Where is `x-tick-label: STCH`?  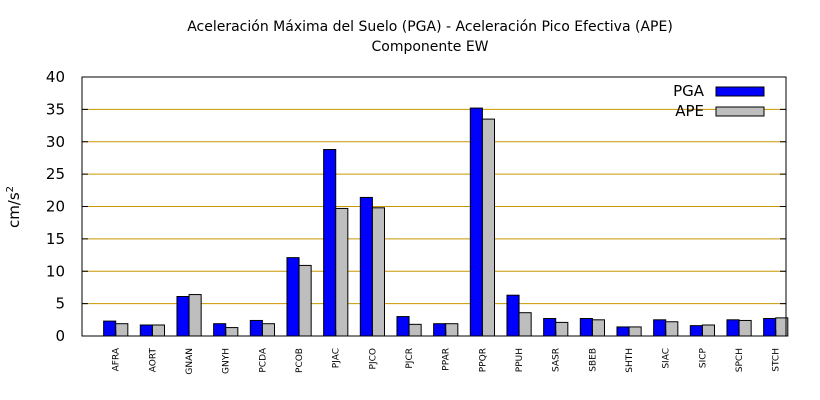
x-tick-label: STCH is located at coordinates (777, 360).